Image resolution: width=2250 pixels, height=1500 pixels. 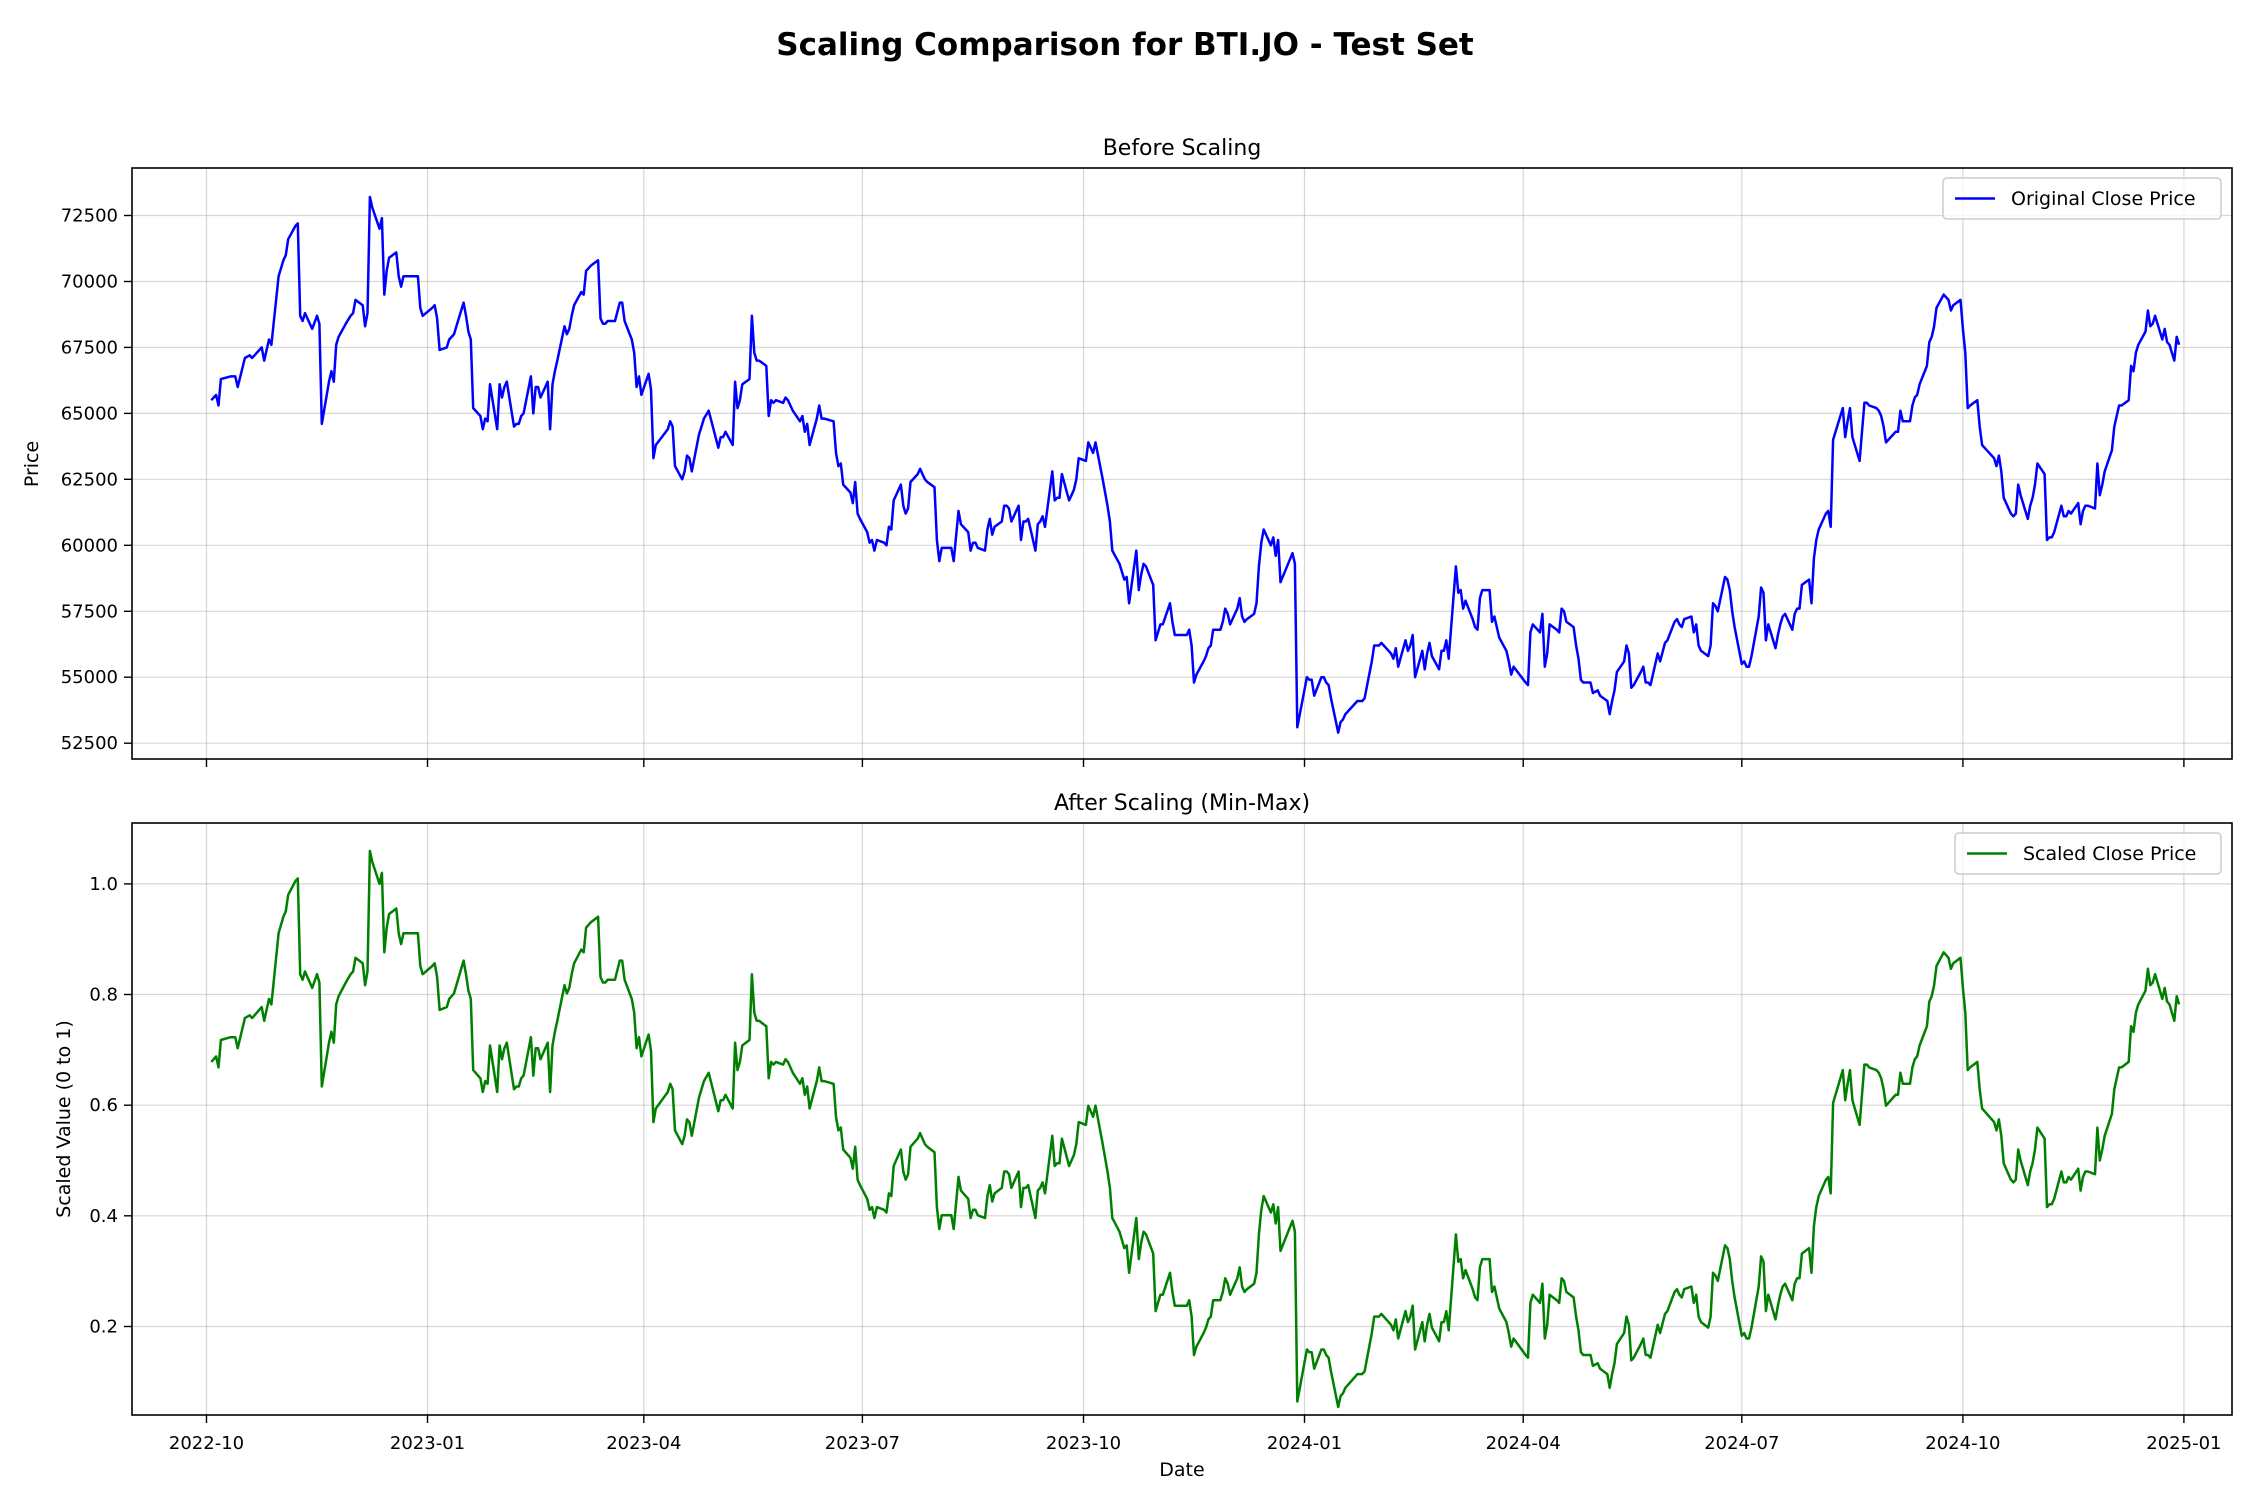 What do you see at coordinates (103, 1327) in the screenshot?
I see `y-tick-label: 0.2` at bounding box center [103, 1327].